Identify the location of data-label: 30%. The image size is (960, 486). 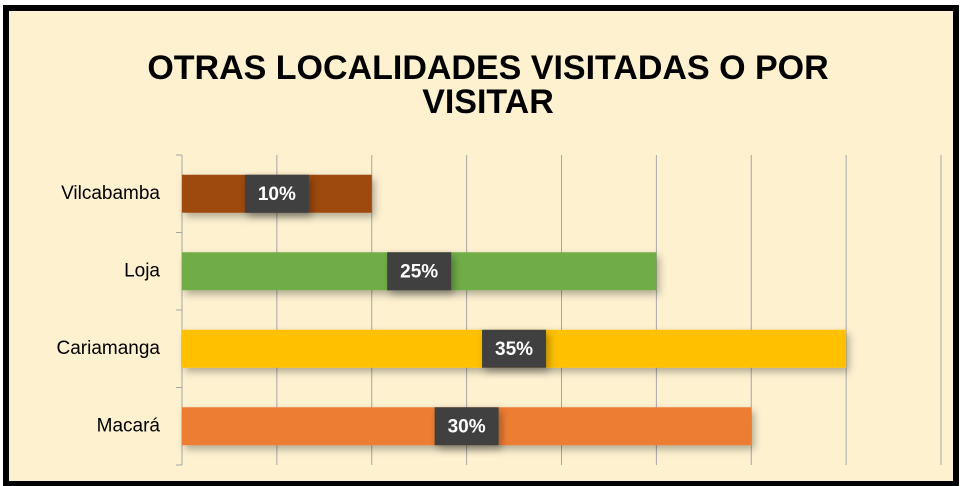
(467, 426).